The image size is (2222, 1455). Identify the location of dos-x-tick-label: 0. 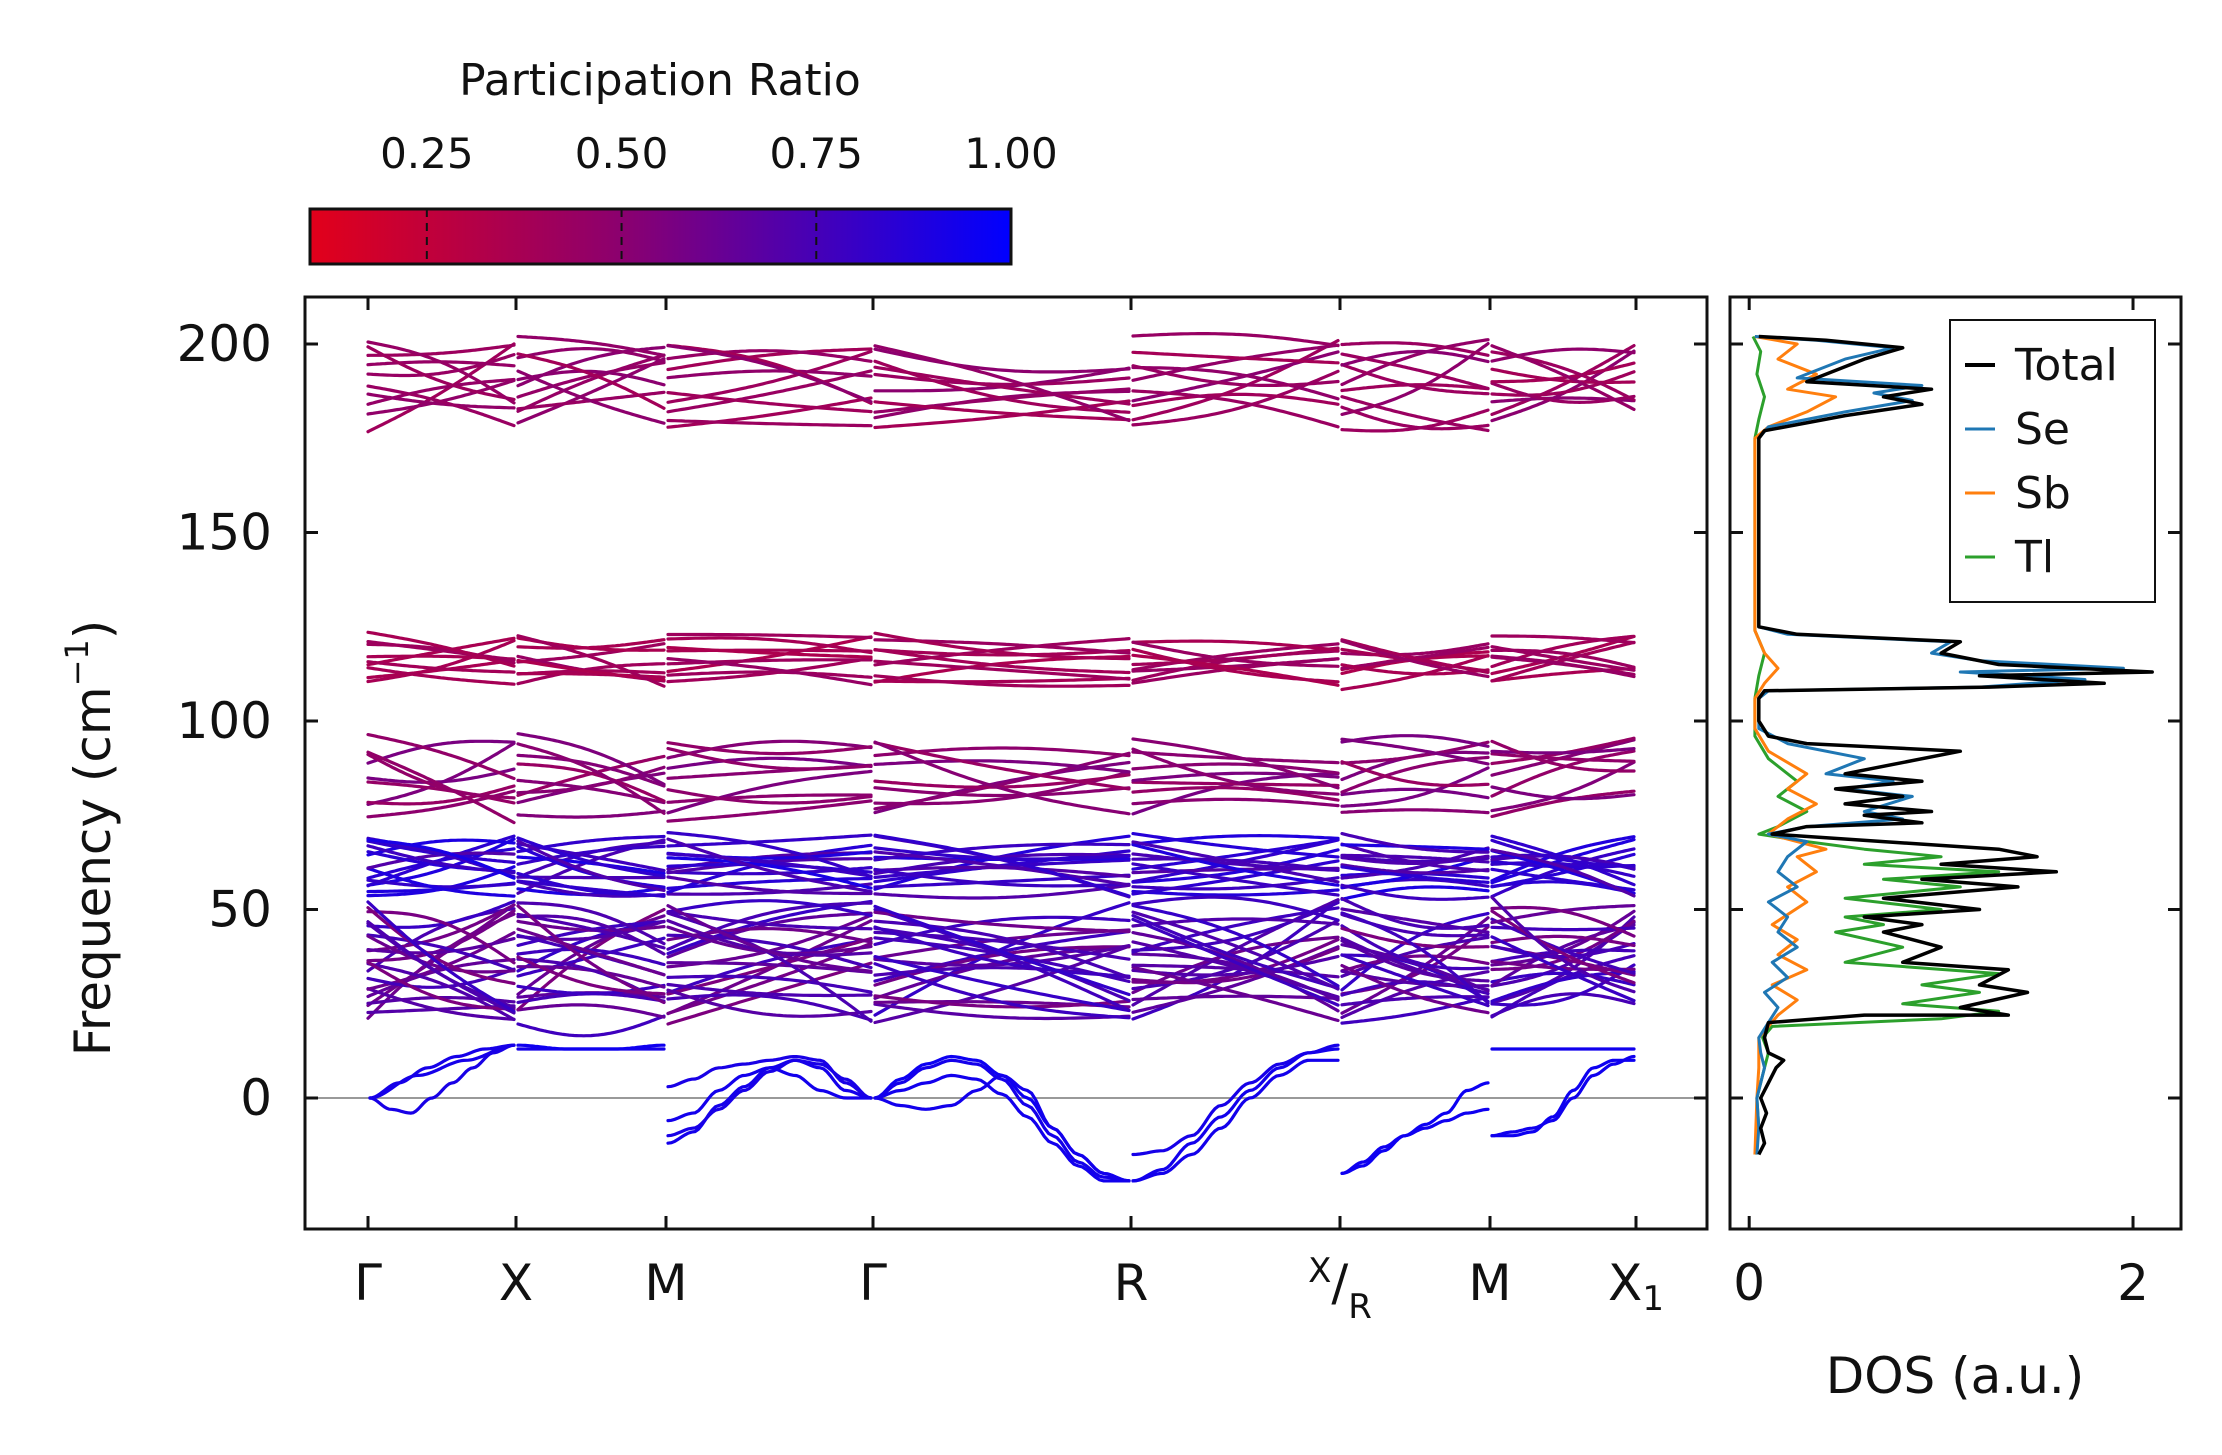
(1749, 1283).